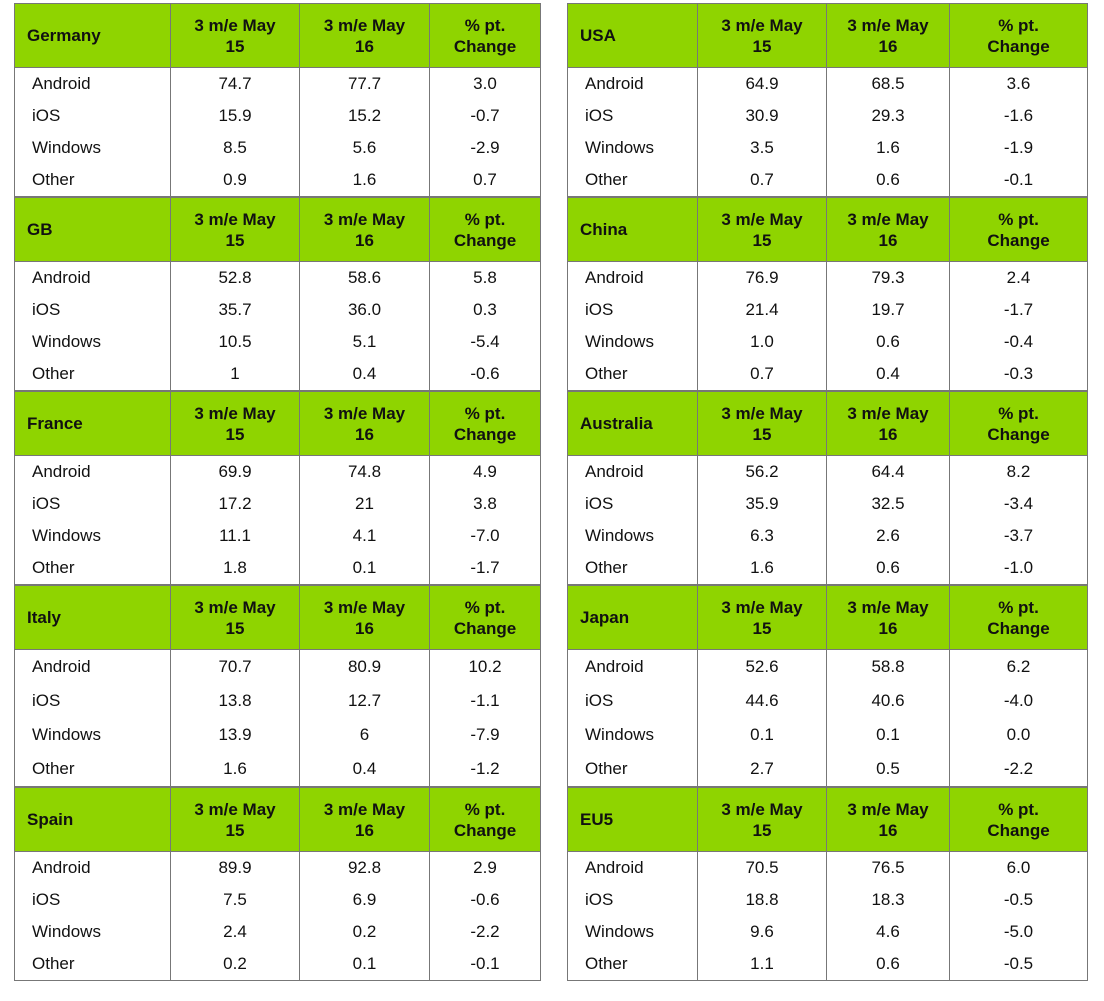  What do you see at coordinates (277, 342) in the screenshot?
I see `table-row: Windows 10.5 5.1 -5.4` at bounding box center [277, 342].